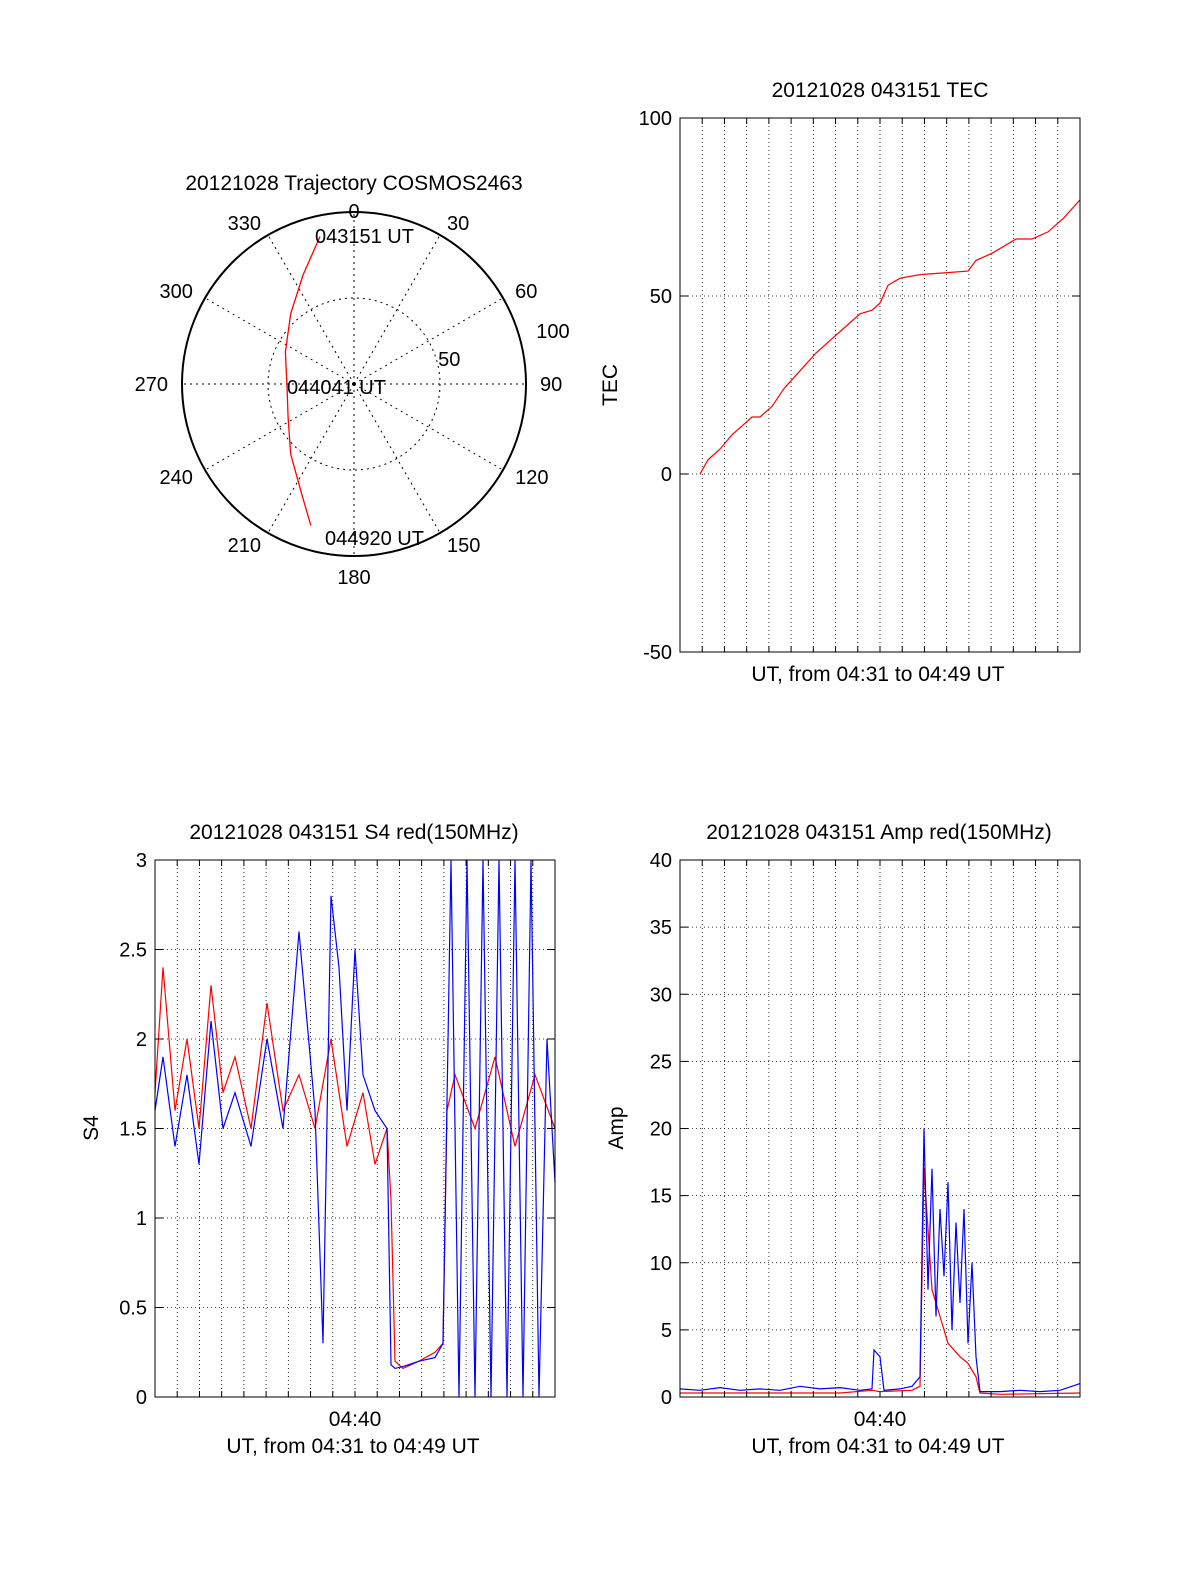 This screenshot has height=1575, width=1200. I want to click on tec-y-ticks: -50 0 50 100, so click(859, 386).